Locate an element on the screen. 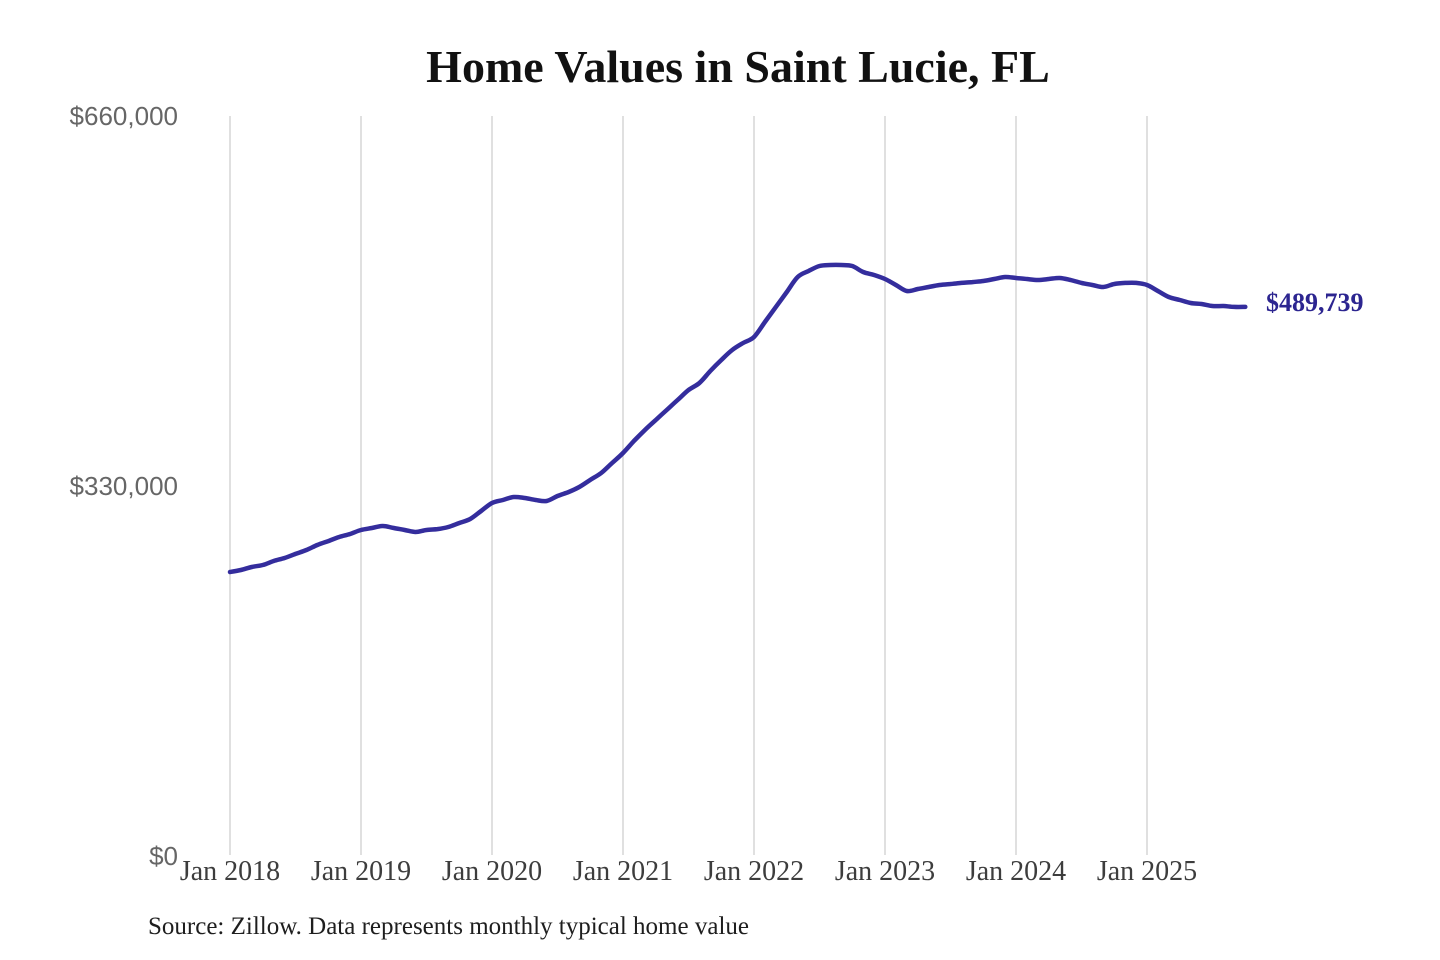 The image size is (1440, 960). x-tick-label: Jan 2022 is located at coordinates (754, 871).